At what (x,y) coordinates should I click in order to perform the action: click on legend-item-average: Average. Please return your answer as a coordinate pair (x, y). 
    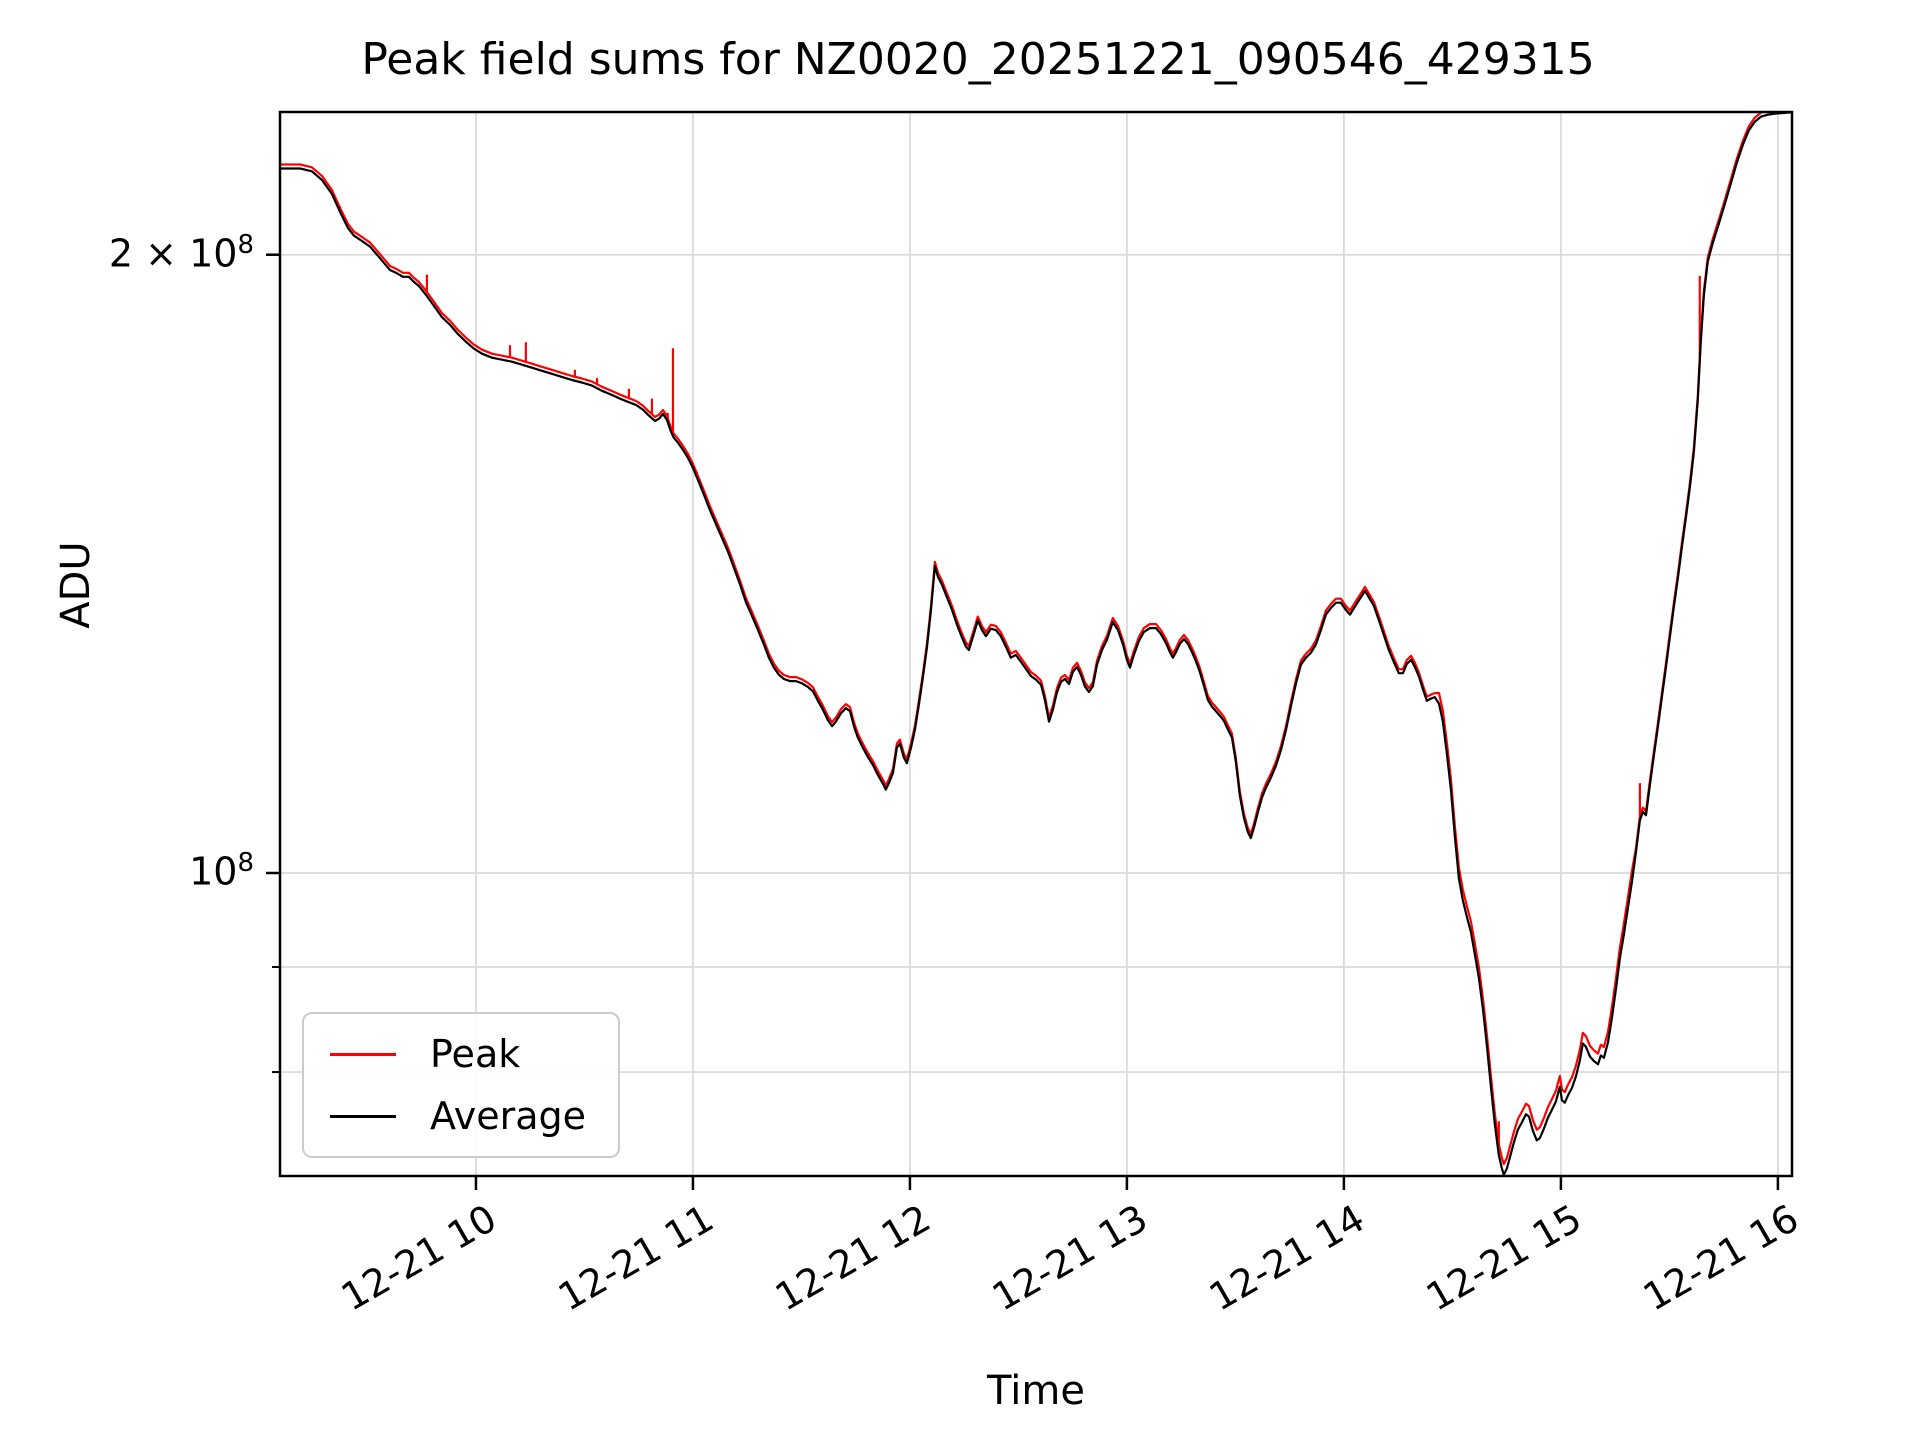
    Looking at the image, I should click on (461, 1116).